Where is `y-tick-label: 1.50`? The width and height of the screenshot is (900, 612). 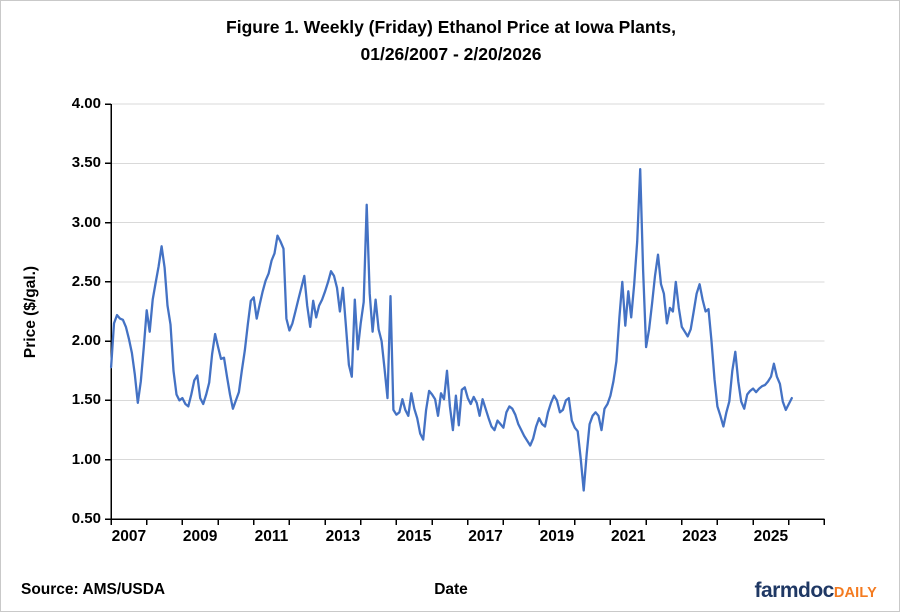
y-tick-label: 1.50 is located at coordinates (86, 400).